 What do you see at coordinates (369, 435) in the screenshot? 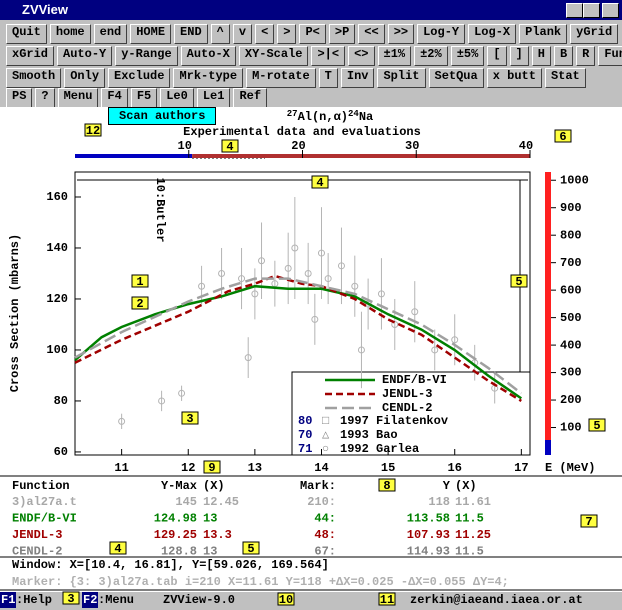
I see `legend-ref-label: 1993 Bao` at bounding box center [369, 435].